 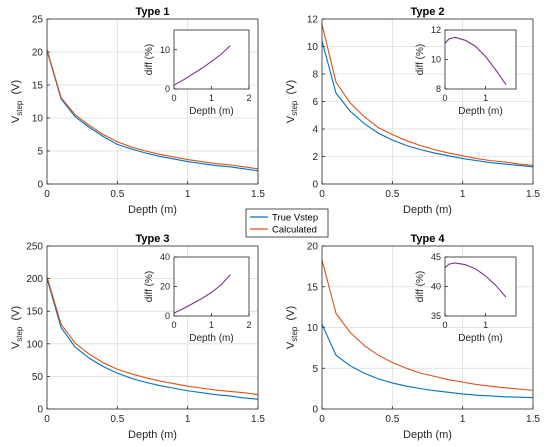 I want to click on y-tick-label: 50, so click(x=38, y=377).